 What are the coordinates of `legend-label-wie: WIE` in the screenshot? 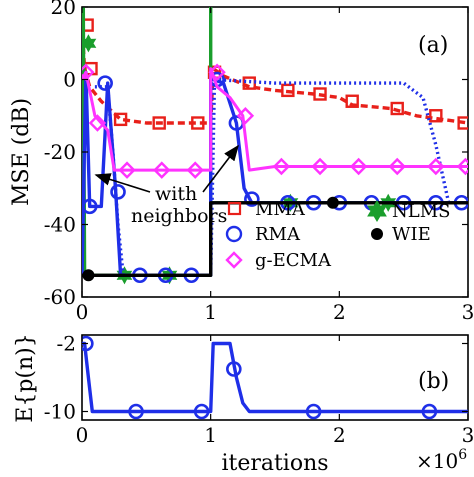 It's located at (411, 234).